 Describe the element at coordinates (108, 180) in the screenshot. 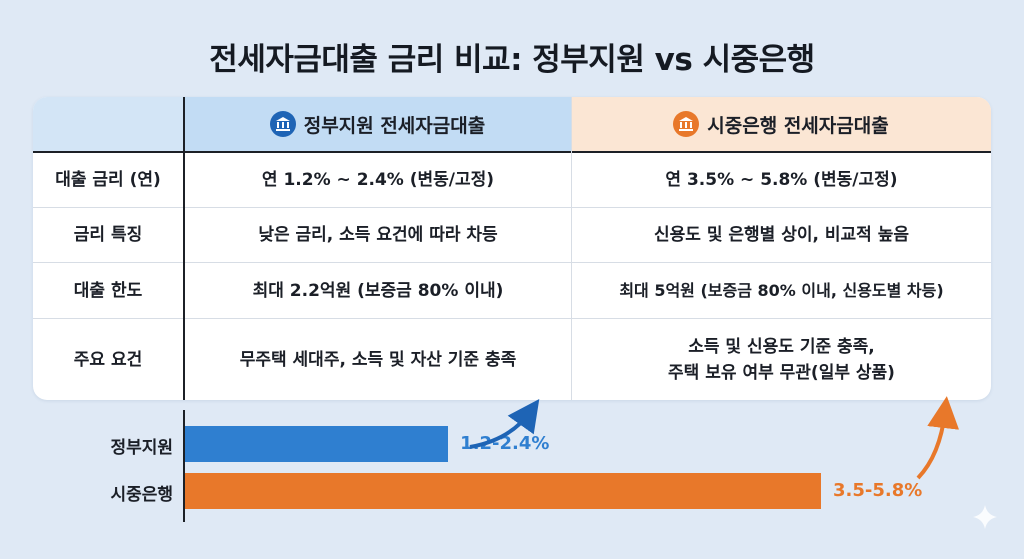

I see `row-label: 대출 금리 (연)` at that location.